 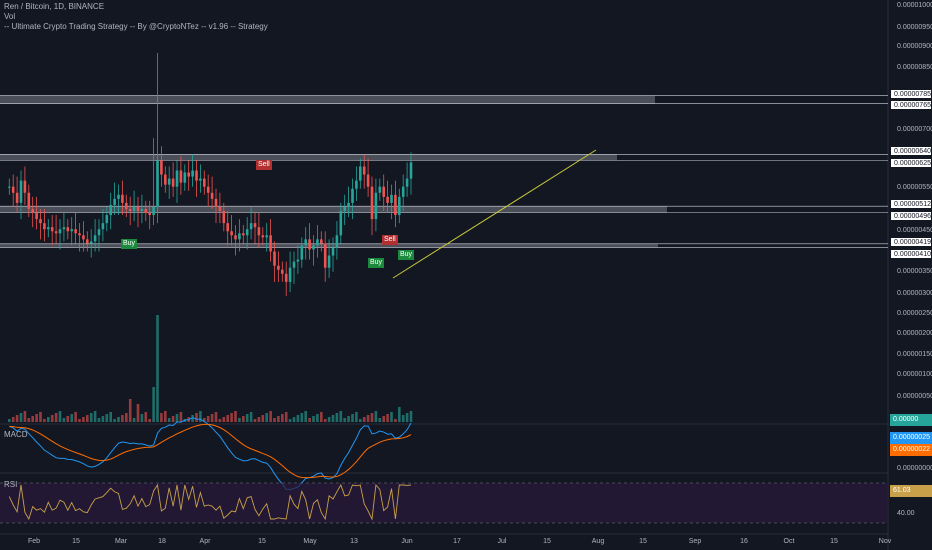 I want to click on price-tick-label: 0.00000050, so click(x=914, y=396).